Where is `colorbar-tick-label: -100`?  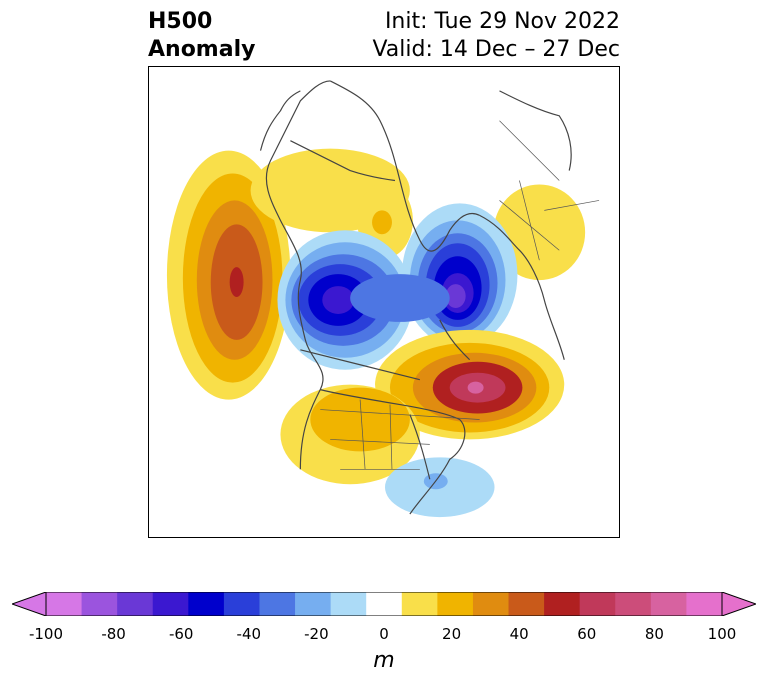
colorbar-tick-label: -100 is located at coordinates (46, 634).